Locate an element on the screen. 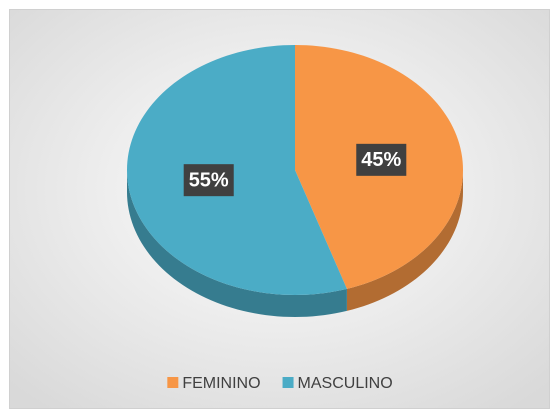 The image size is (560, 418). data-label: 45% is located at coordinates (381, 160).